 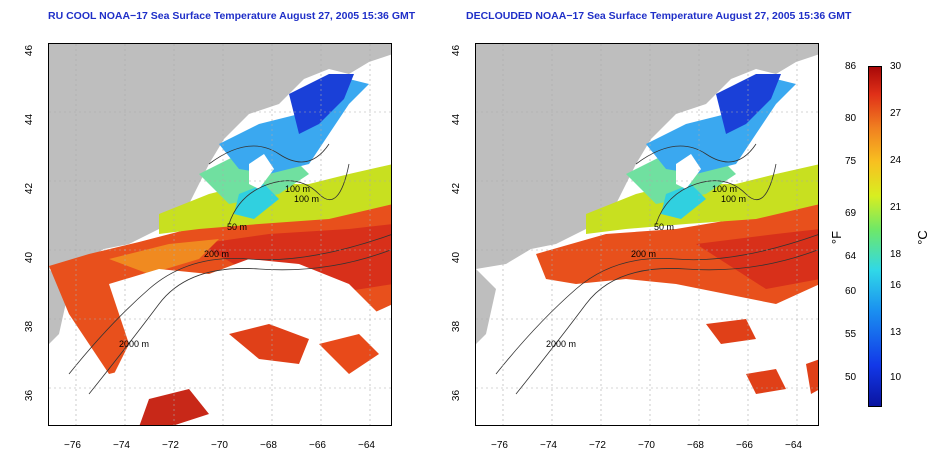 What do you see at coordinates (851, 161) in the screenshot?
I see `fahrenheit-tick: 75` at bounding box center [851, 161].